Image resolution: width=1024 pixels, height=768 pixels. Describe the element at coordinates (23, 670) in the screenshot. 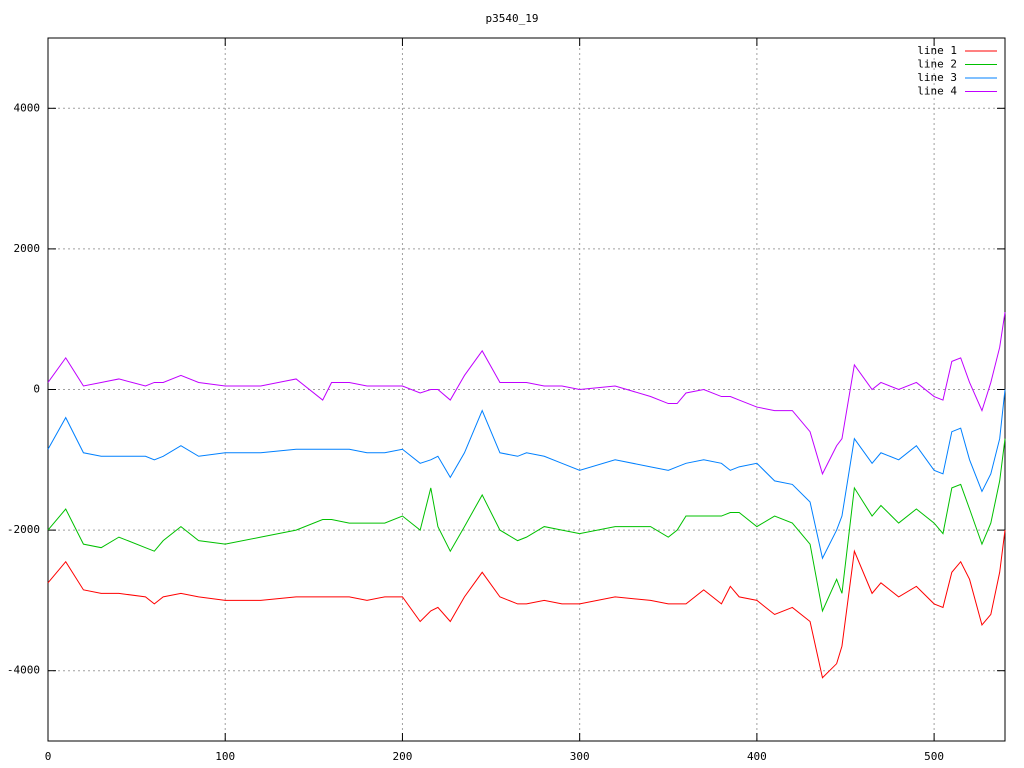

I see `y-tick-label: -4000` at that location.